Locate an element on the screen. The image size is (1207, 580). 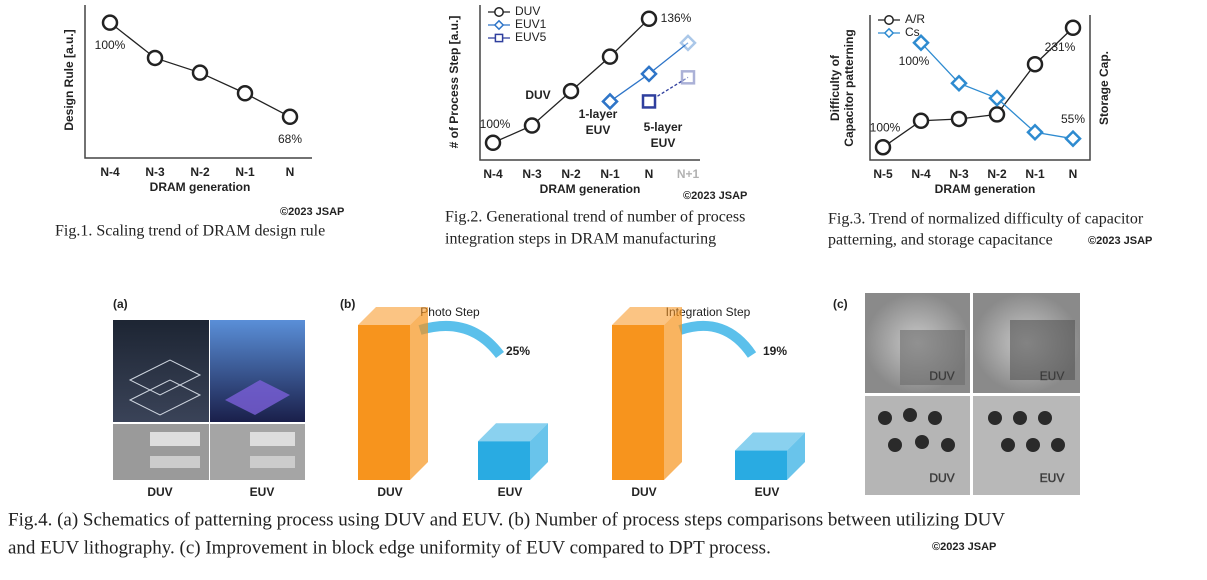
panel-a-label: DUV is located at coordinates (159, 492).